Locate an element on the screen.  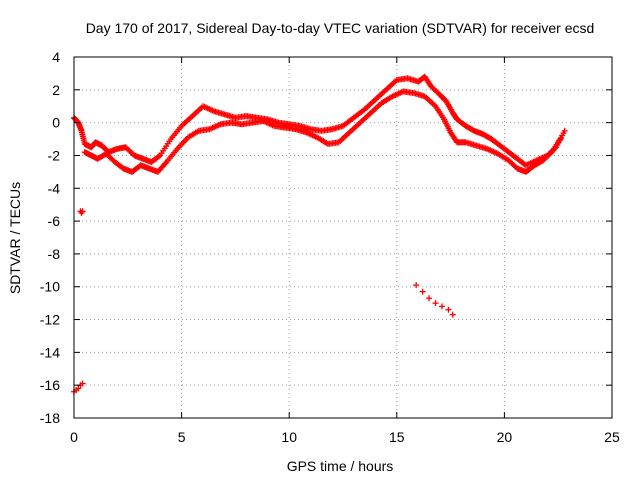
y-tick-label: -14 is located at coordinates (50, 352).